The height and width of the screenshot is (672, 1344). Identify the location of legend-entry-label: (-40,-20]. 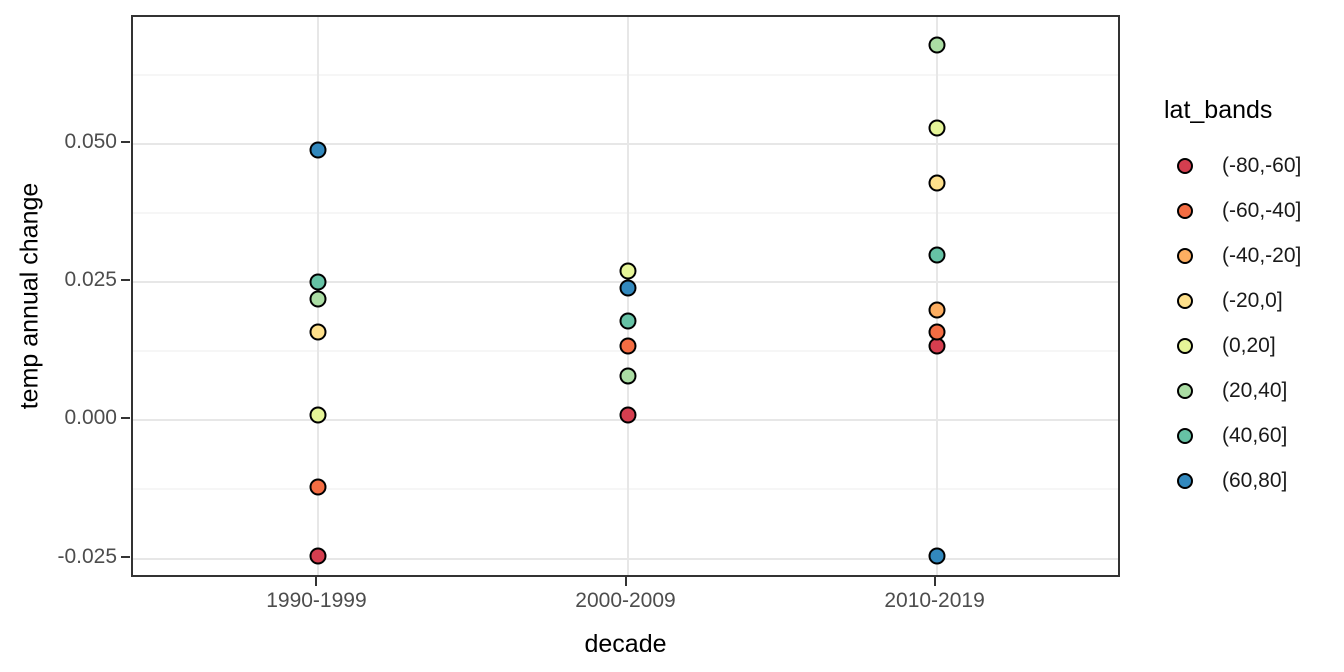
(1262, 255).